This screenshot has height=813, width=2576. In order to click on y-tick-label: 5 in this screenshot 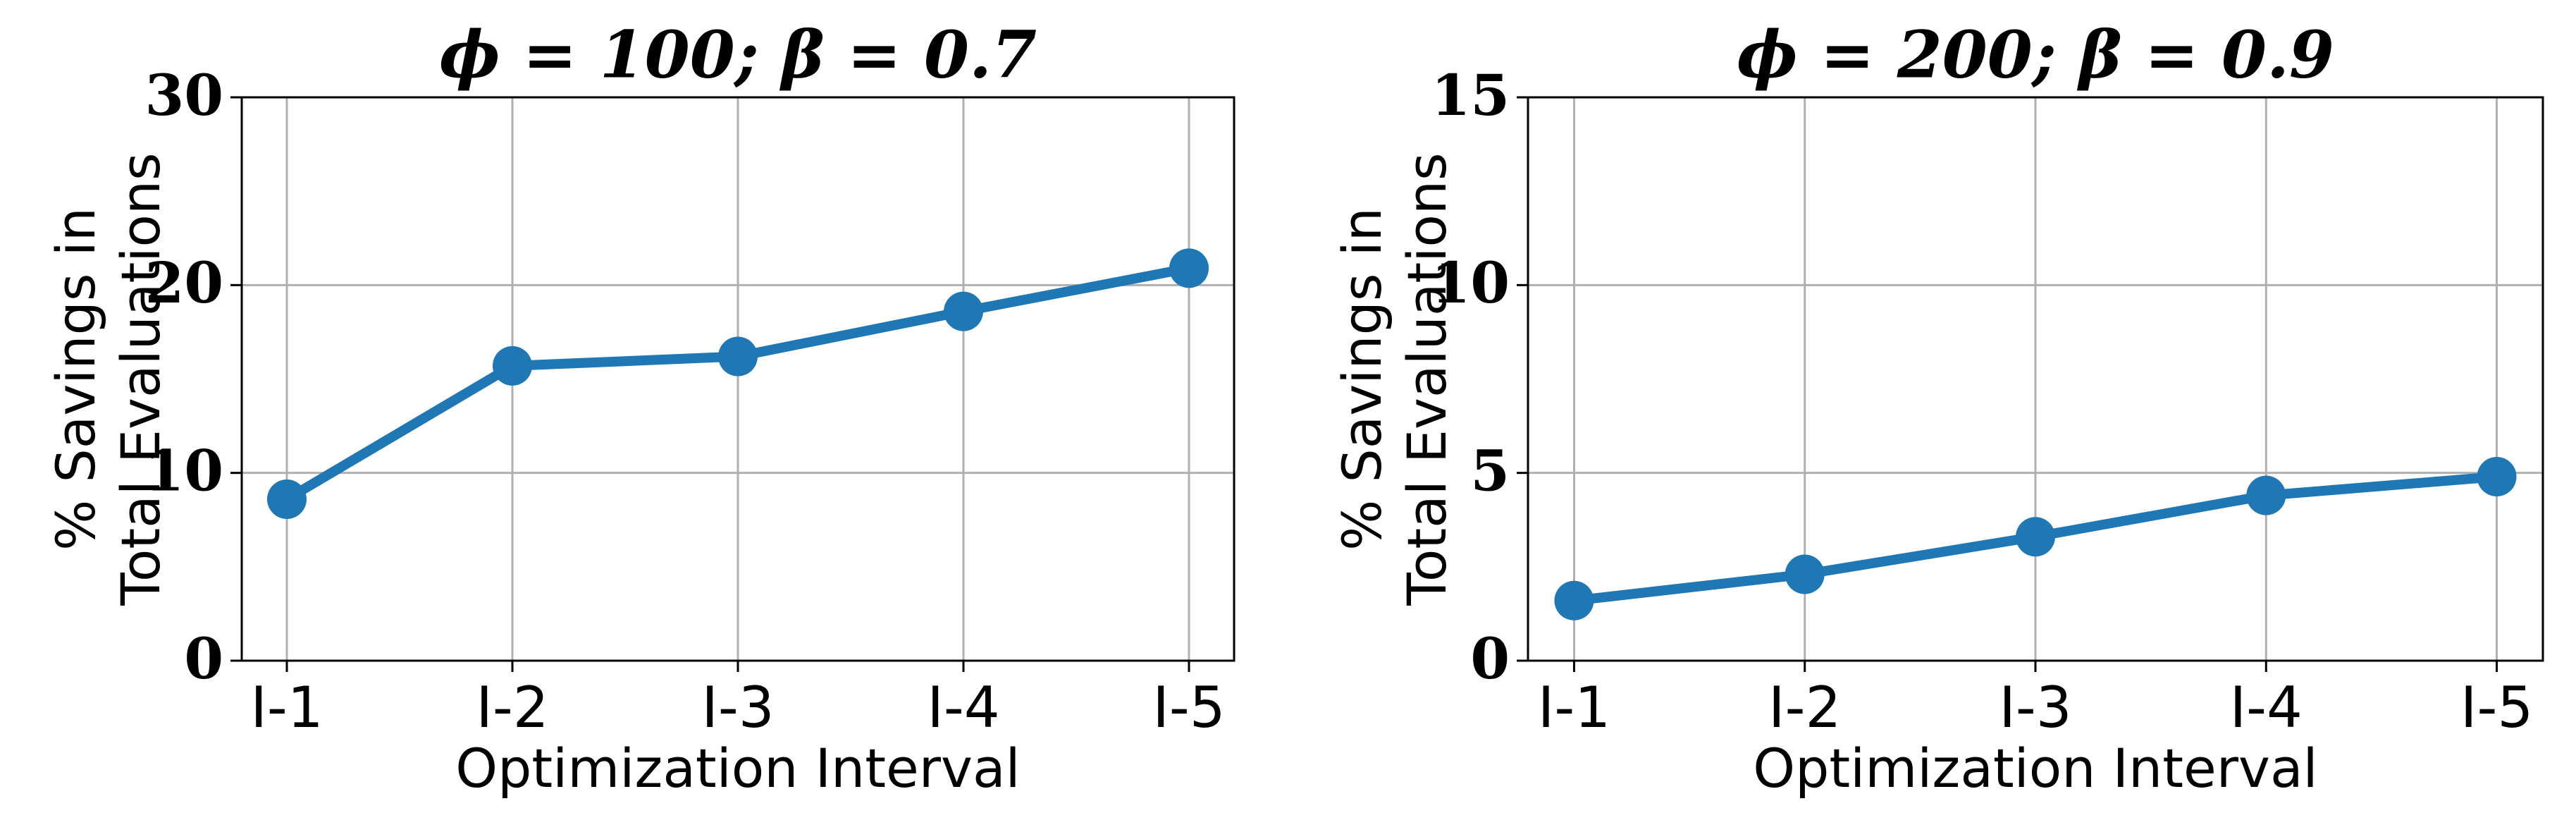, I will do `click(1490, 471)`.